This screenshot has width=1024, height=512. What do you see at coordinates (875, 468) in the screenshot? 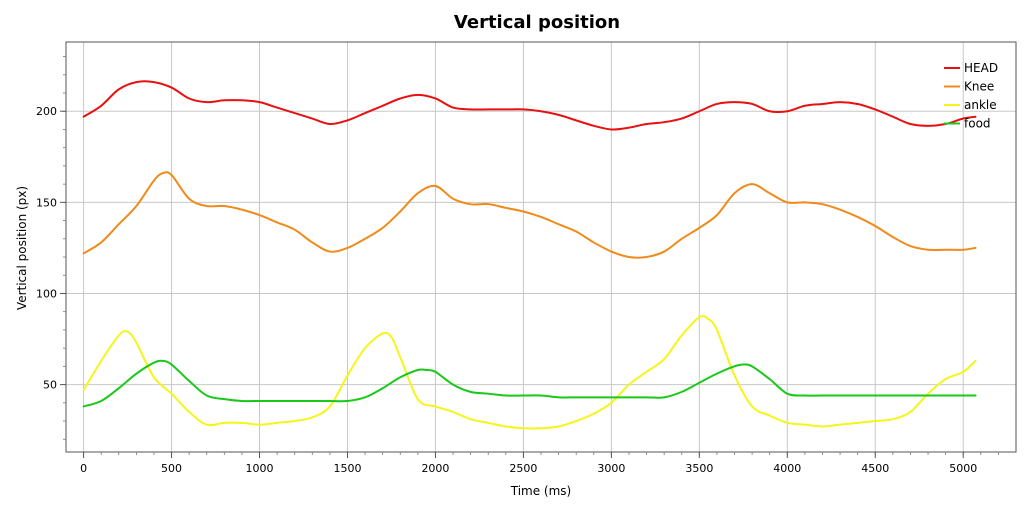
I see `x-tick-label: 4500` at bounding box center [875, 468].